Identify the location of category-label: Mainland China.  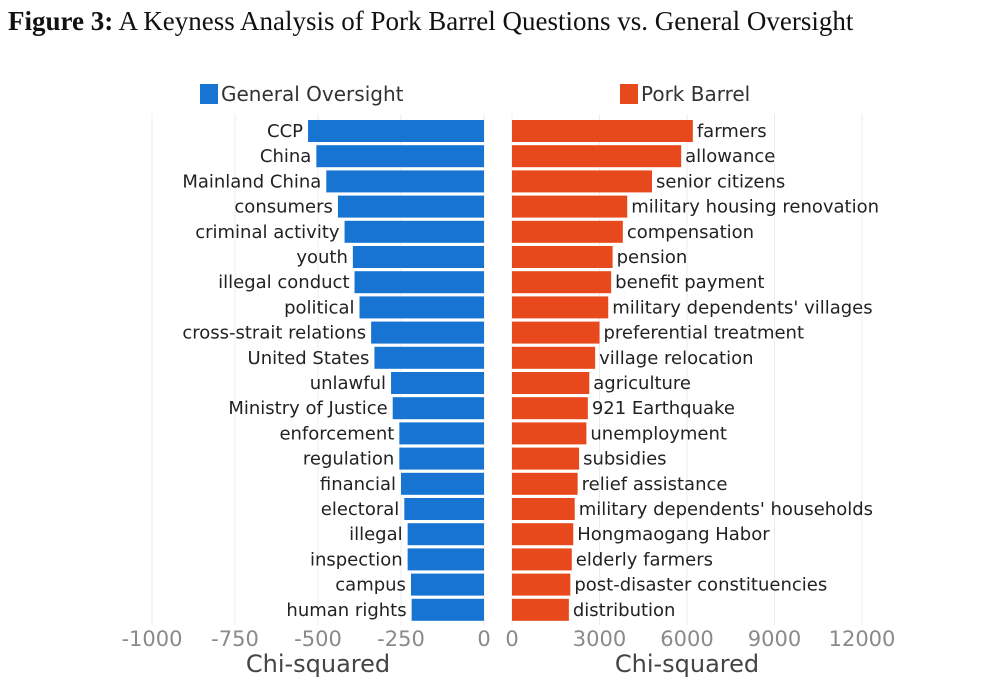
(251, 181).